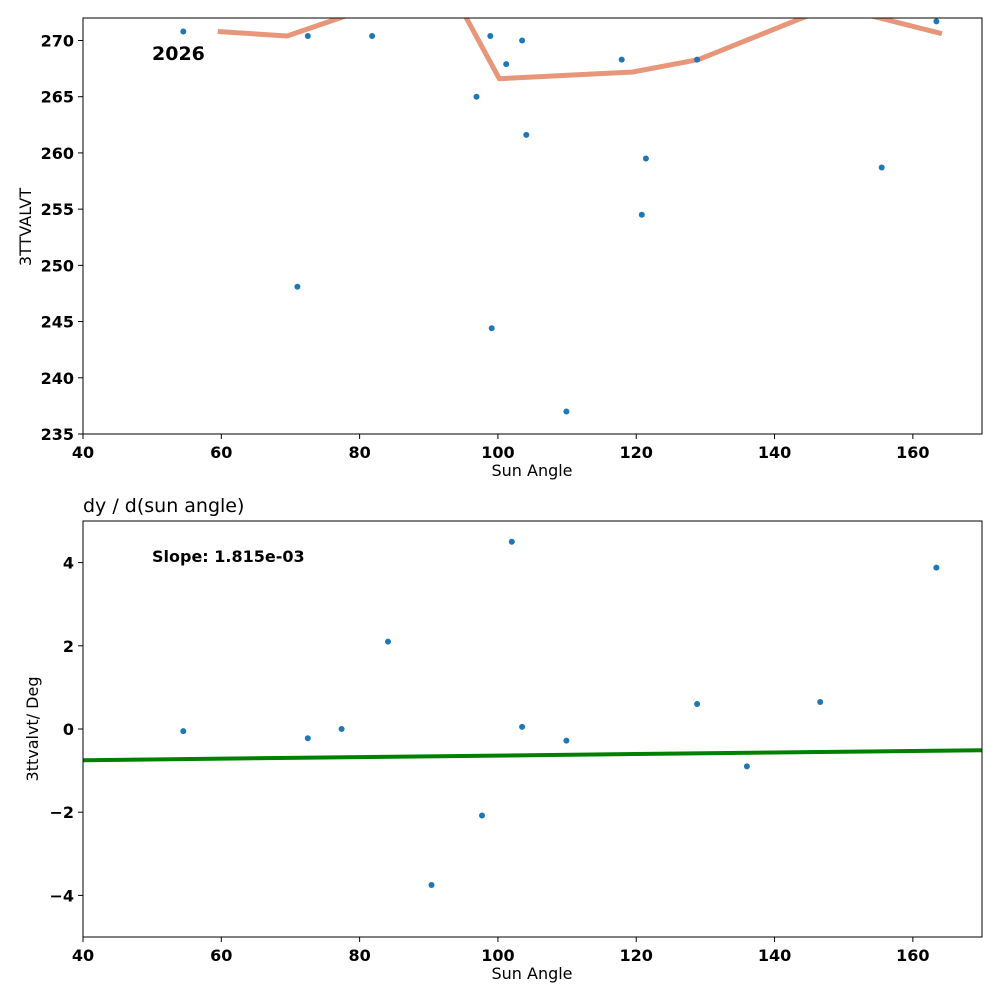  Describe the element at coordinates (359, 452) in the screenshot. I see `top-x-tick-label: 80` at that location.